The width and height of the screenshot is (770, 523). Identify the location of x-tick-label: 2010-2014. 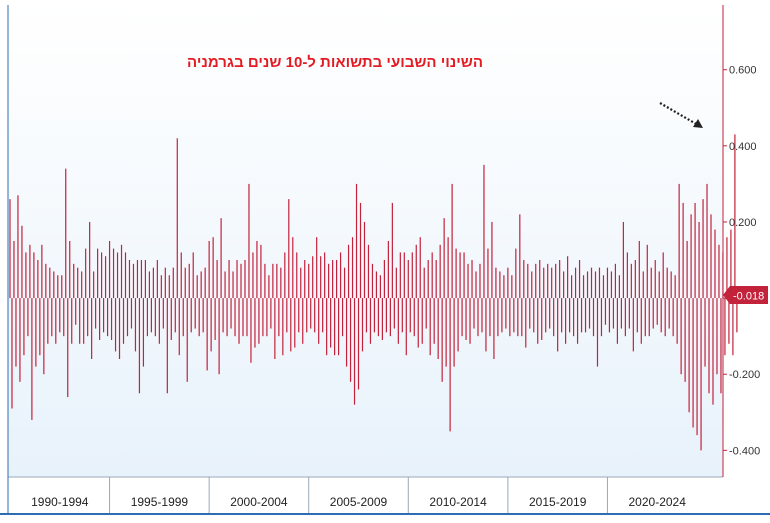
(458, 502).